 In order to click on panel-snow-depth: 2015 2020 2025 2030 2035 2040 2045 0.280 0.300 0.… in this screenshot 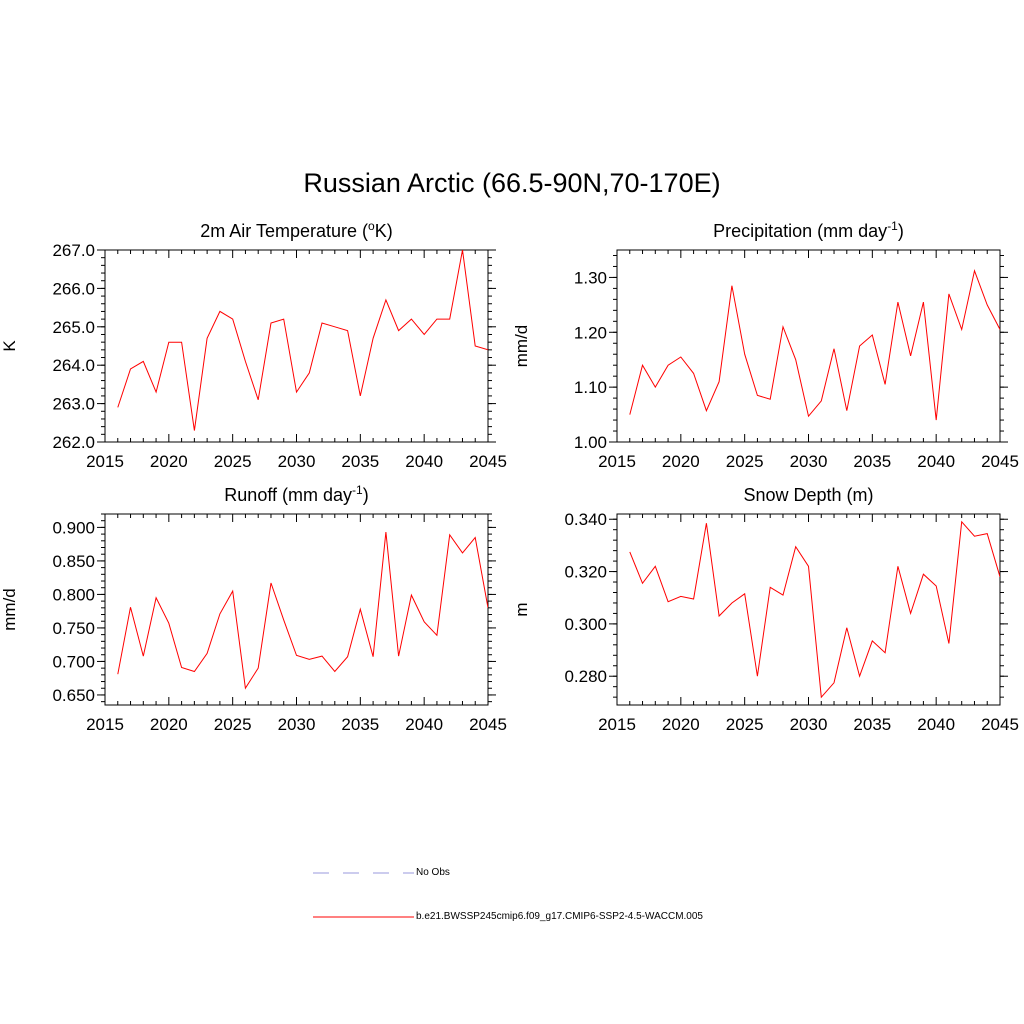, I will do `click(765, 609)`.